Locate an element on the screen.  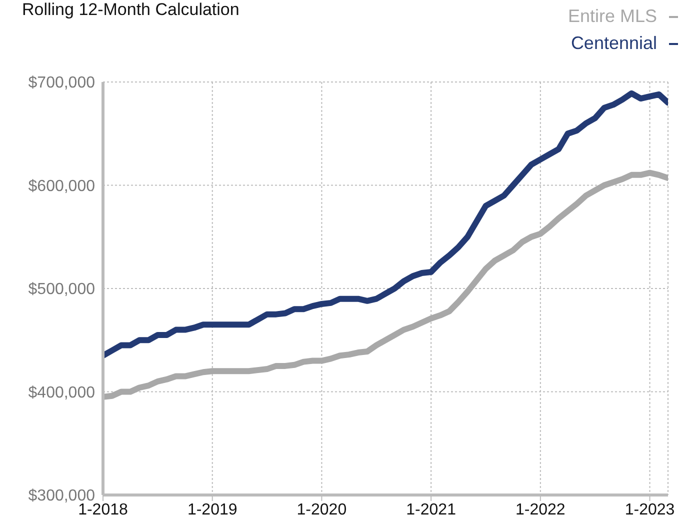
legend-label: Entire MLS is located at coordinates (612, 16).